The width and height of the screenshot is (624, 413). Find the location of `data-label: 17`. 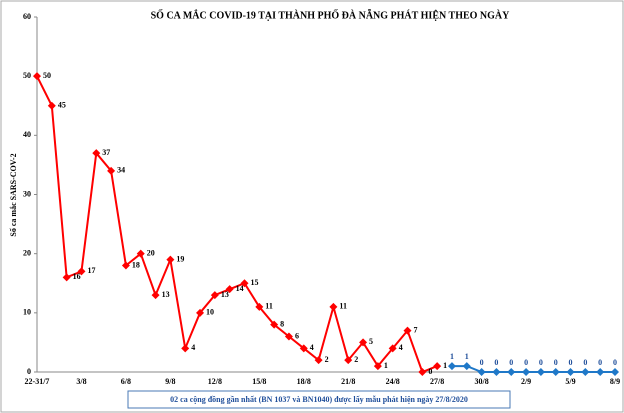

data-label: 17 is located at coordinates (91, 270).